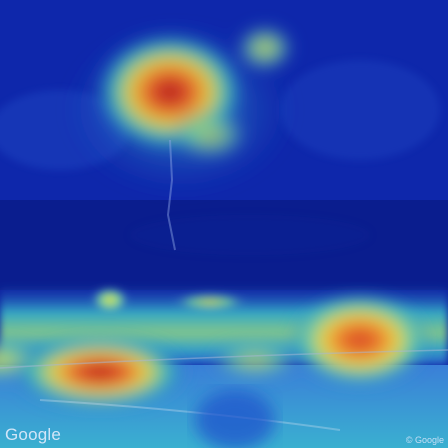  Describe the element at coordinates (224, 359) in the screenshot. I see `road-edge-line` at that location.